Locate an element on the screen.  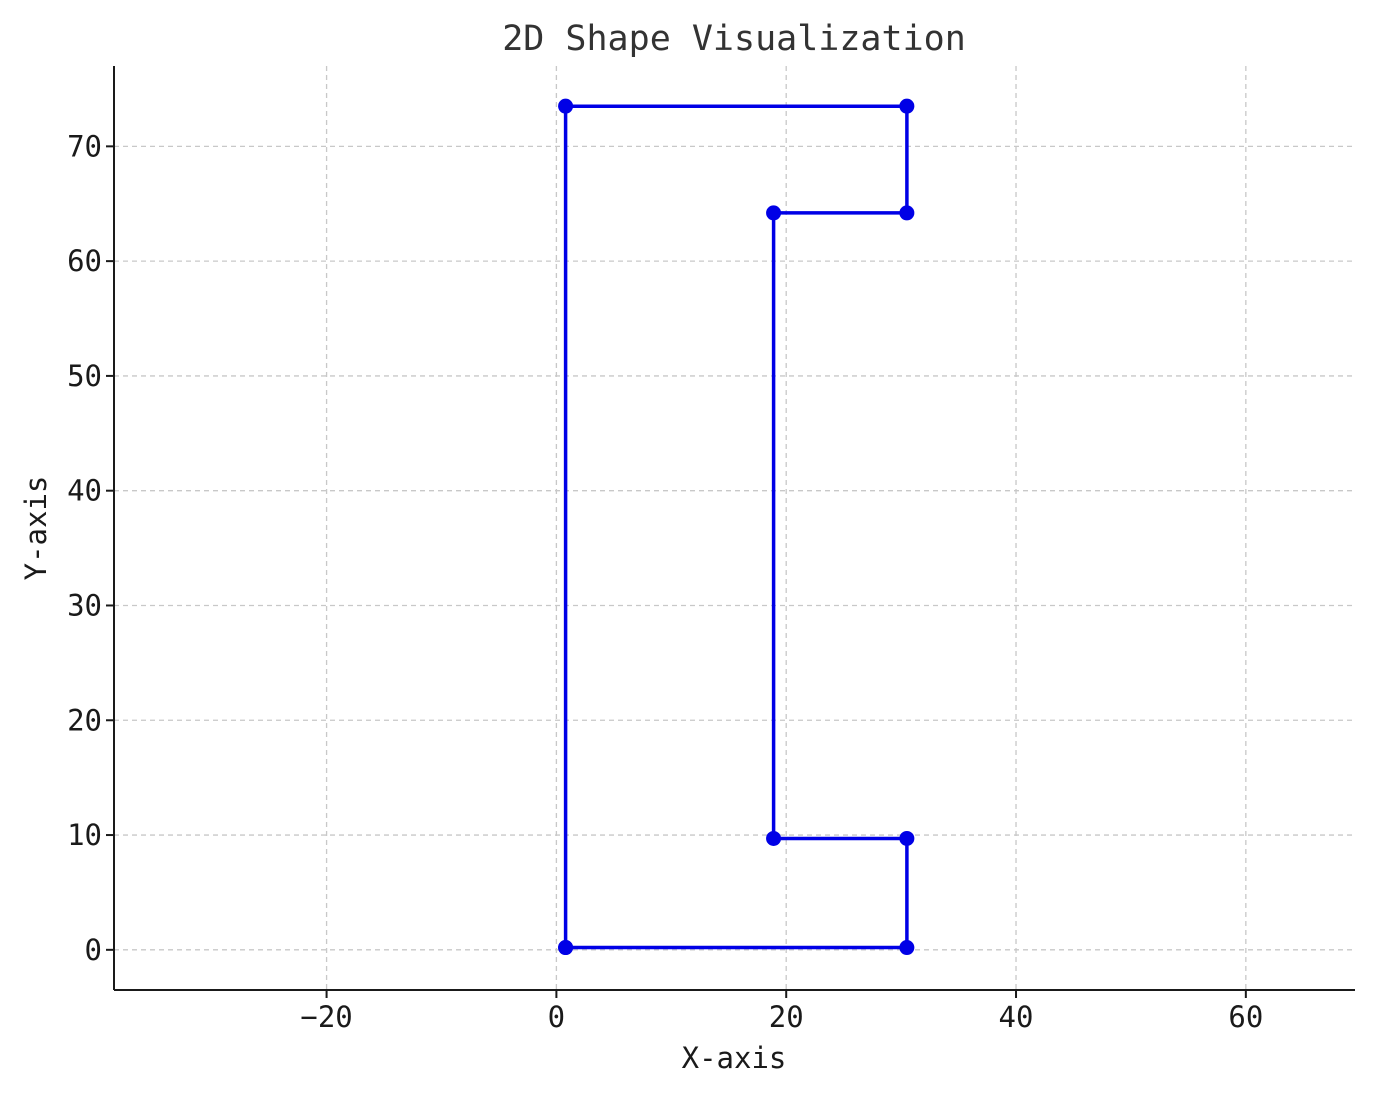
y-tick-label: 0 is located at coordinates (93, 950).